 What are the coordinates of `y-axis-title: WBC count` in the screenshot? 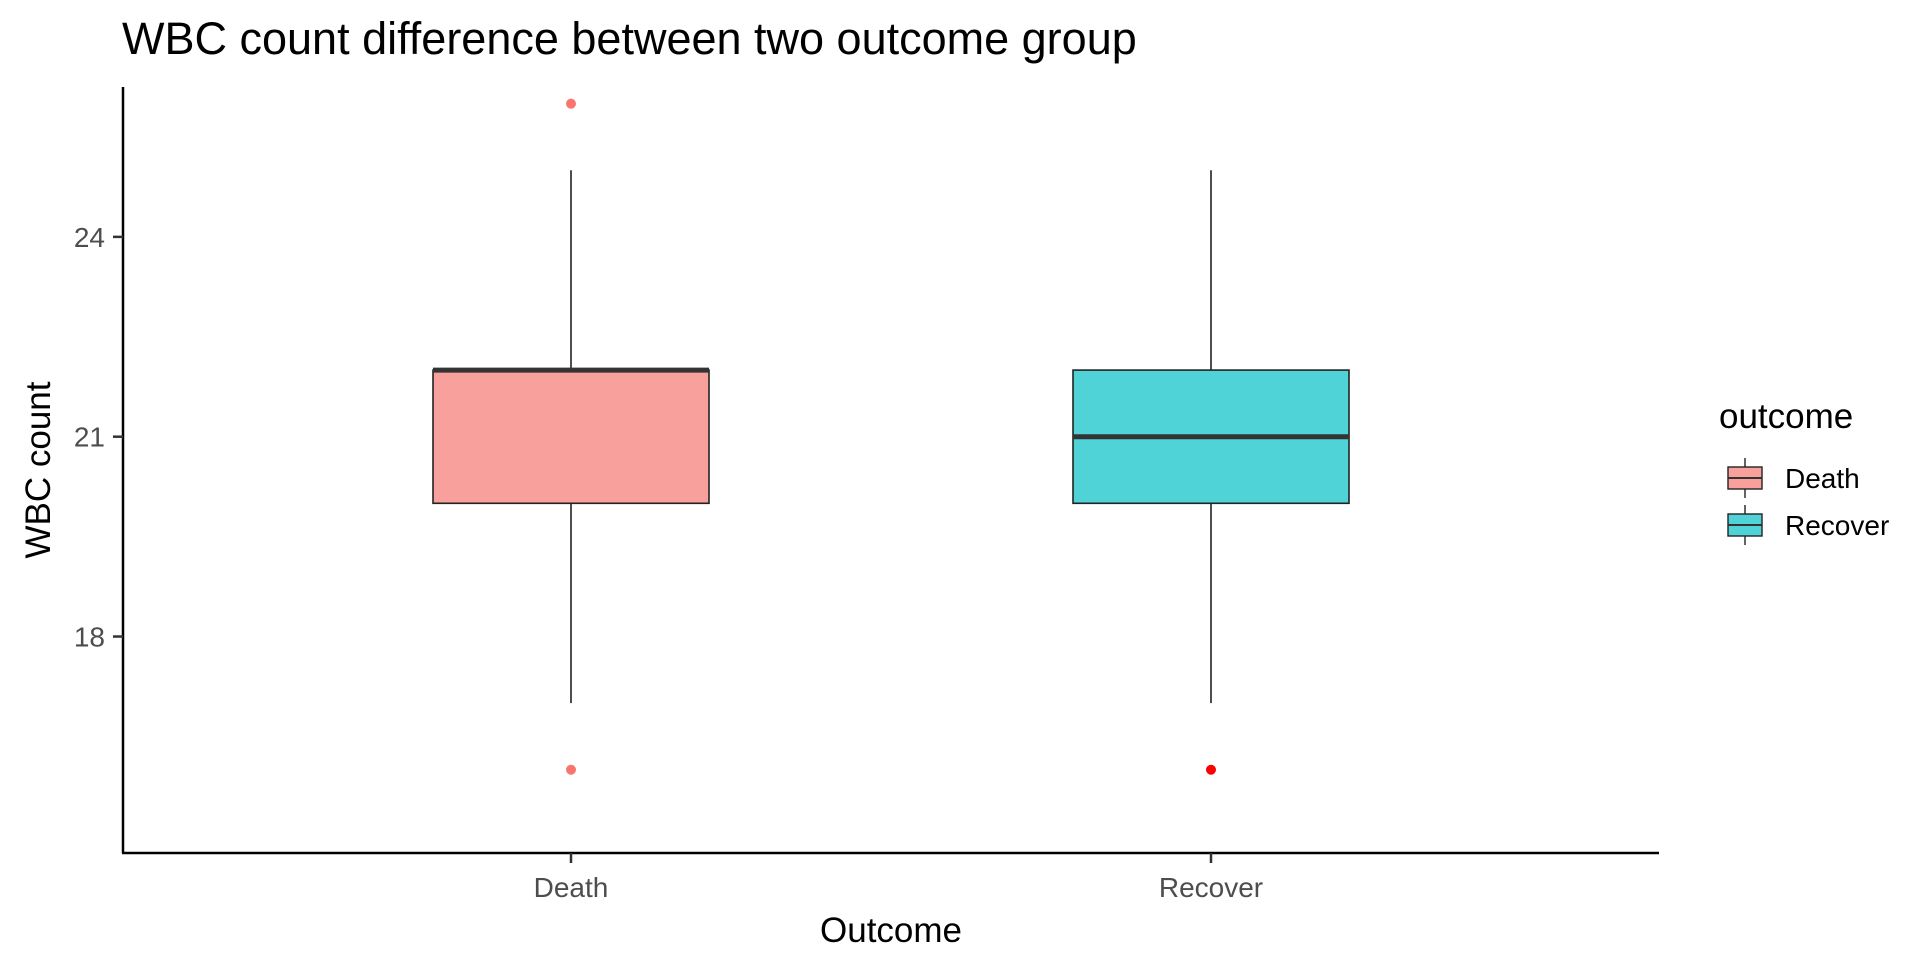 It's located at (38, 469).